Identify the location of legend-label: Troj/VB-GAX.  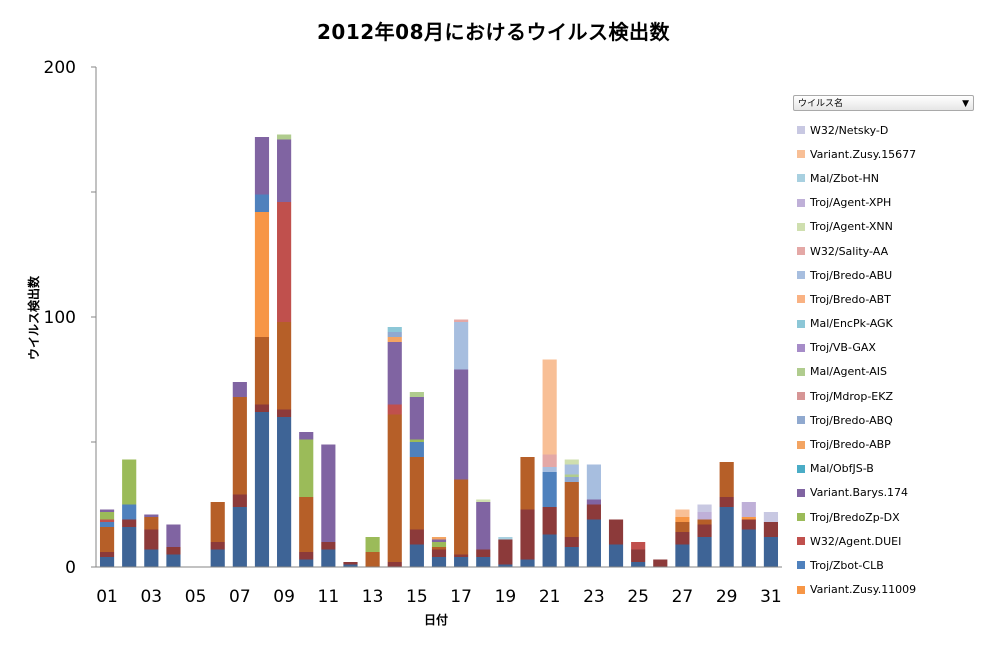
(843, 348).